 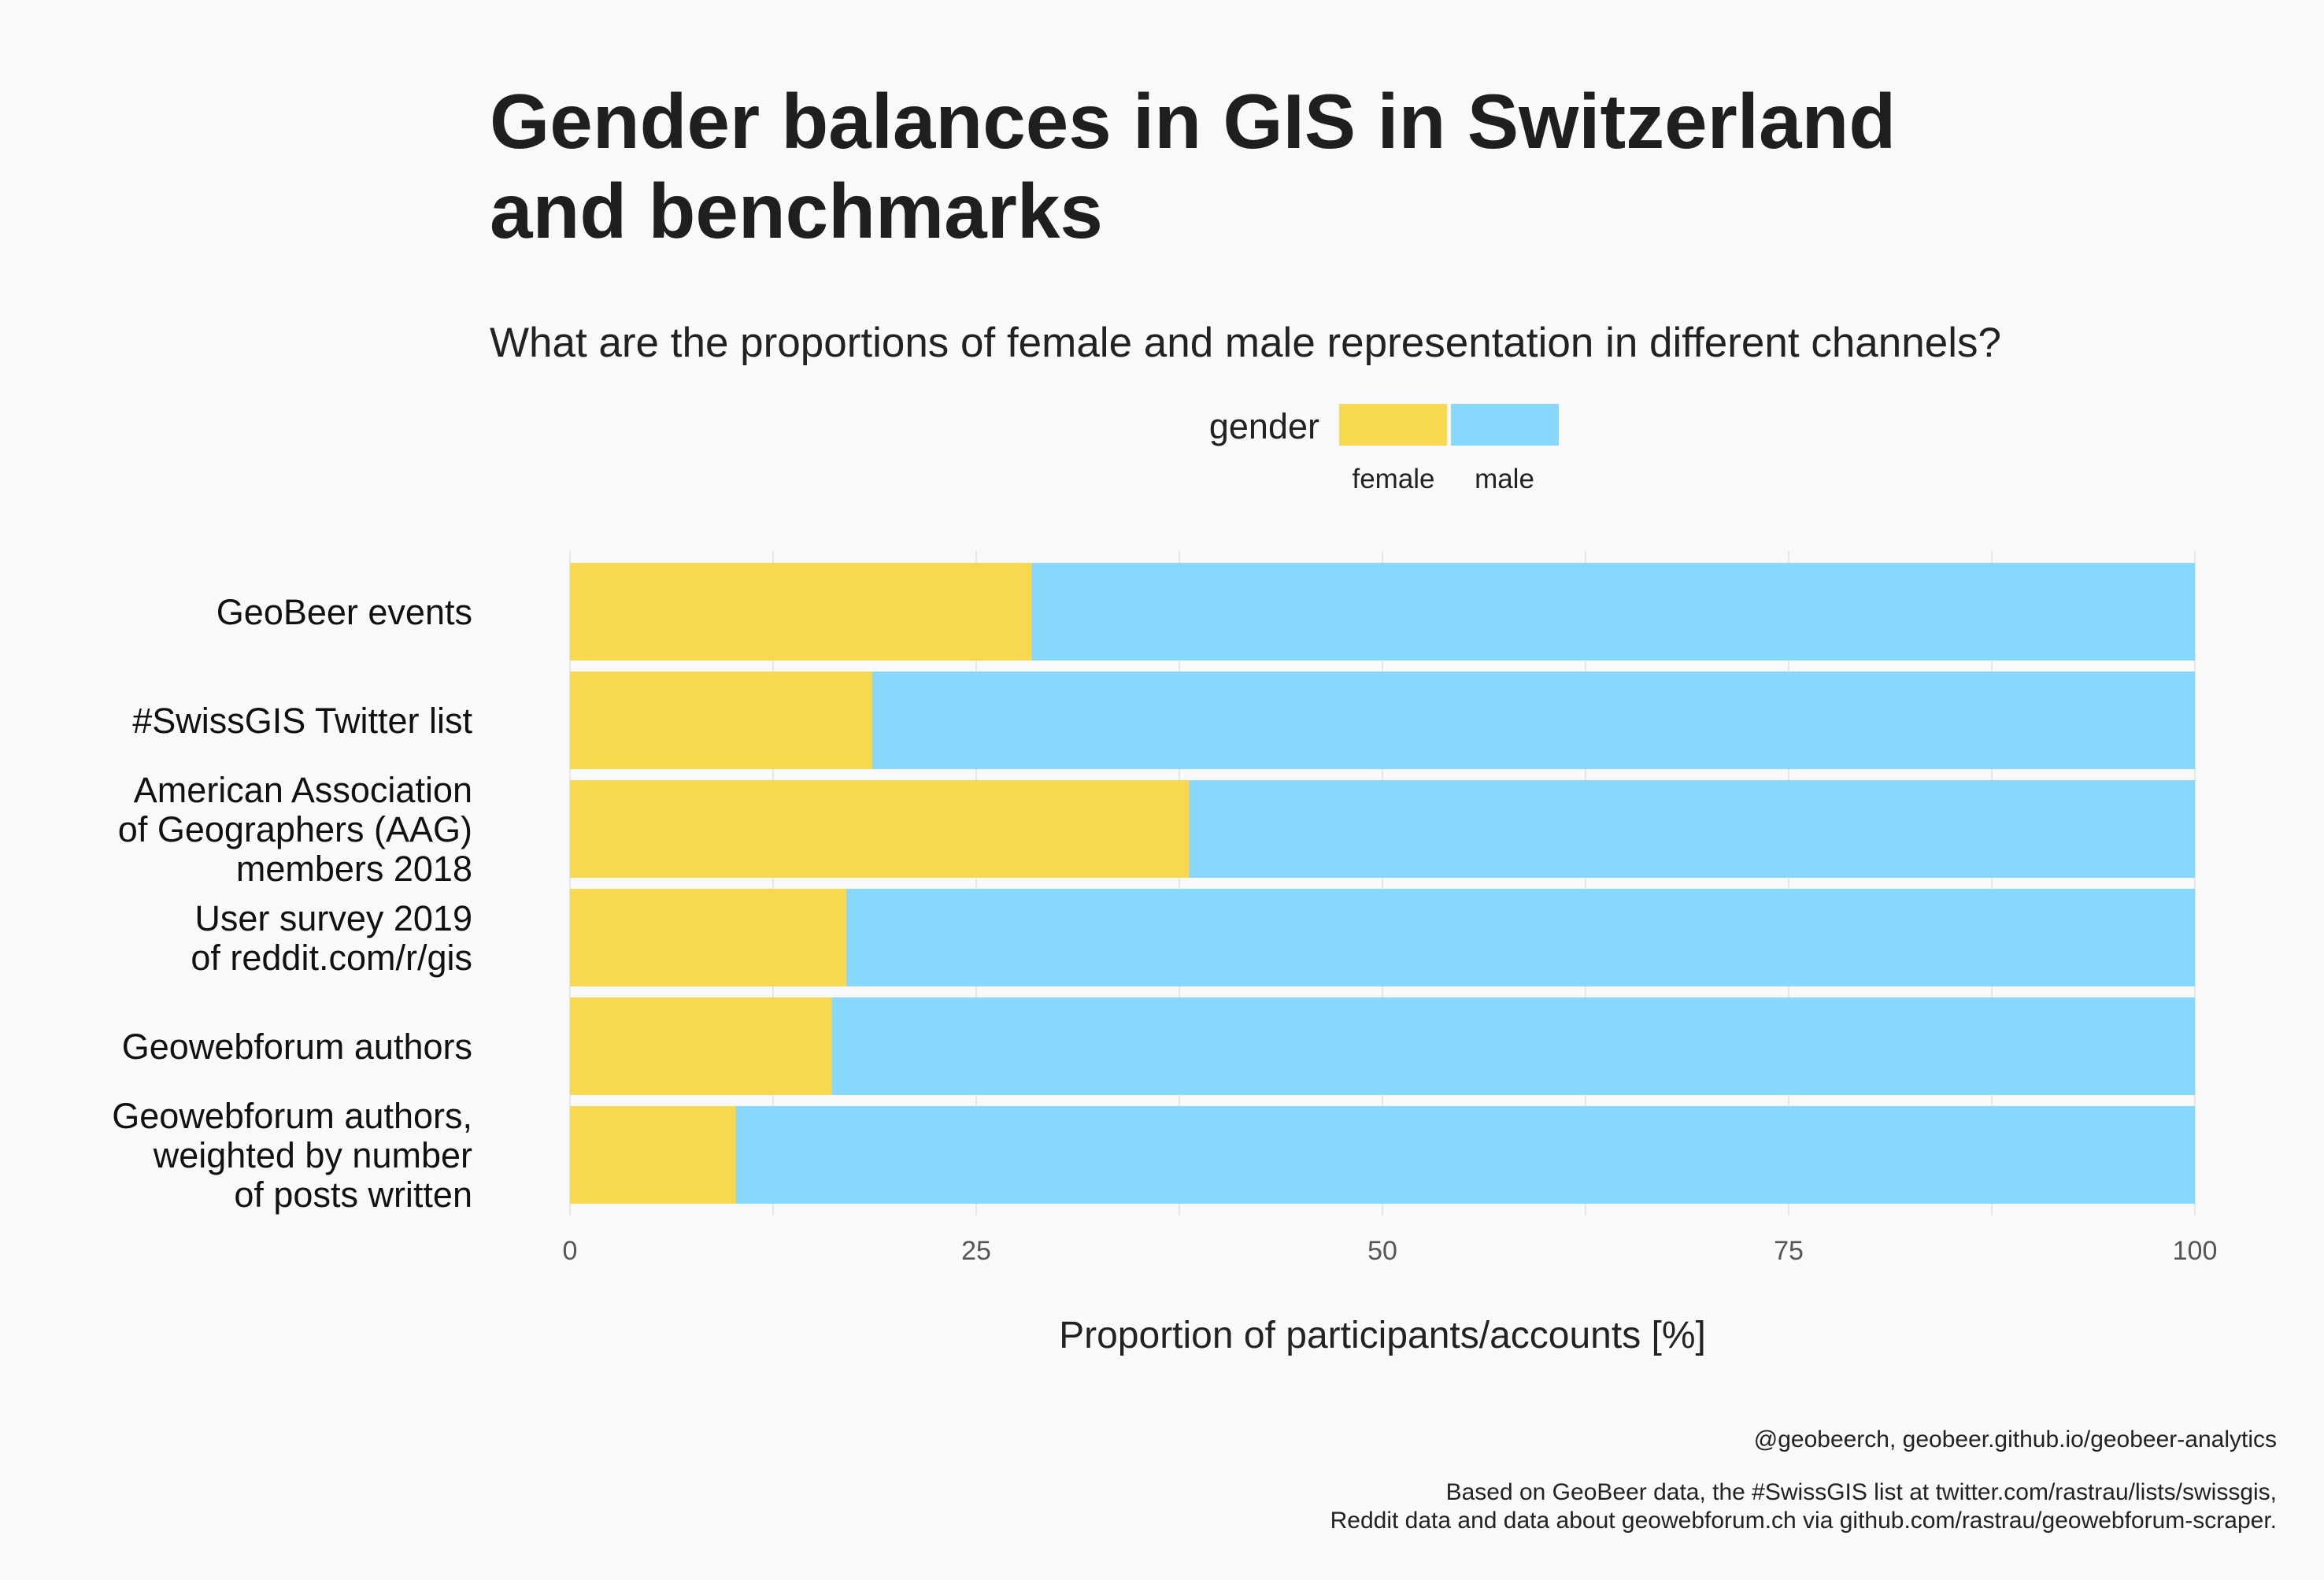 I want to click on legend: gender female male, so click(x=1384, y=449).